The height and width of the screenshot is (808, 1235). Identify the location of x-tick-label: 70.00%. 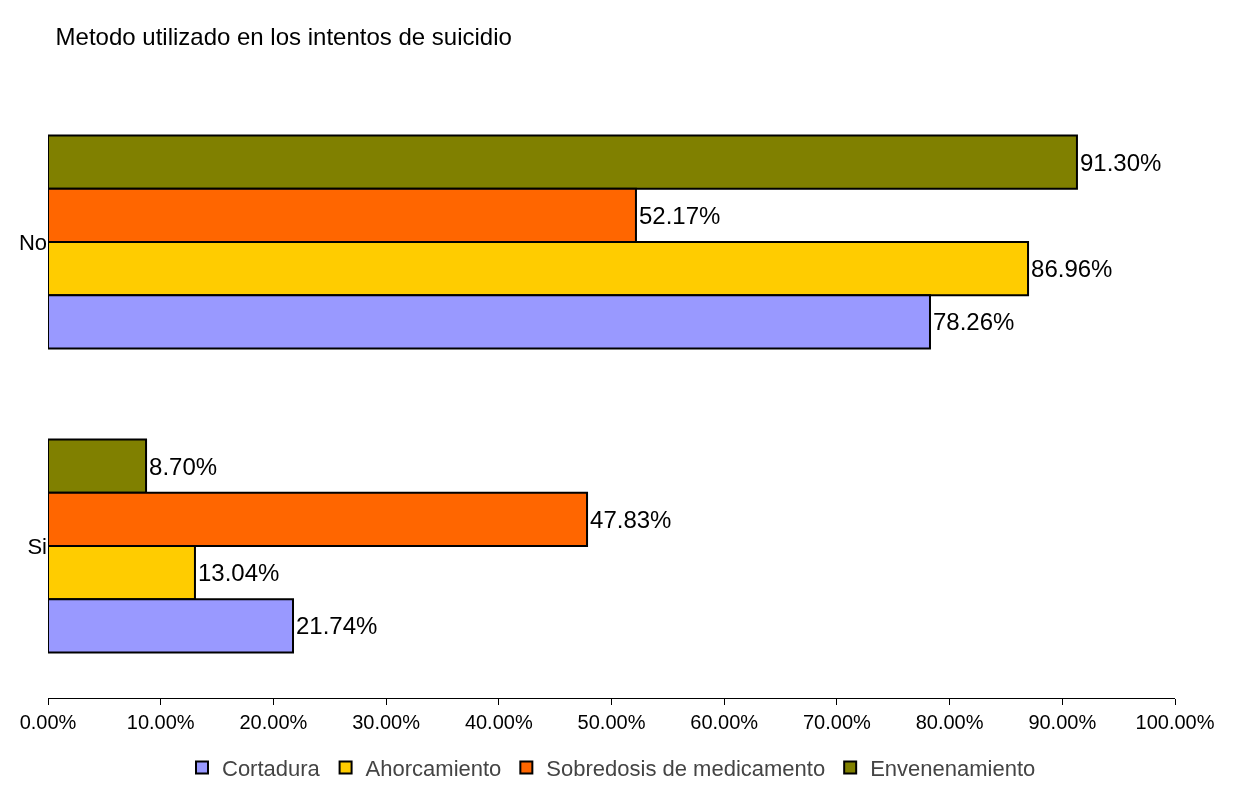
(837, 722).